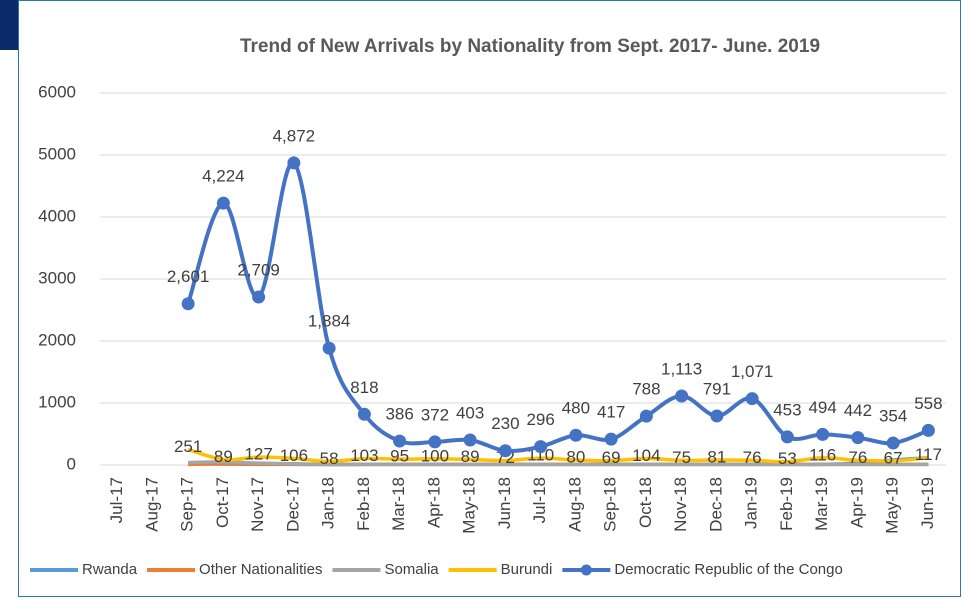 This screenshot has width=965, height=604. Describe the element at coordinates (505, 423) in the screenshot. I see `data-label: 230` at that location.